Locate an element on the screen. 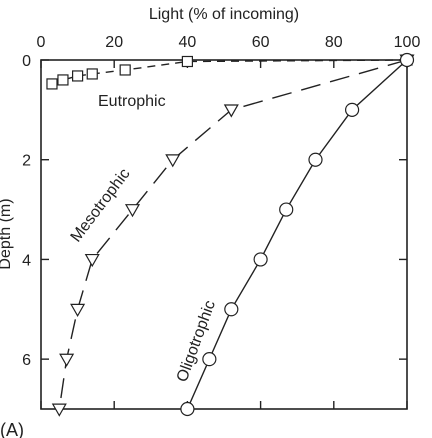 Image resolution: width=432 pixels, height=438 pixels. series-label-eutrophic: Eutrophic is located at coordinates (132, 101).